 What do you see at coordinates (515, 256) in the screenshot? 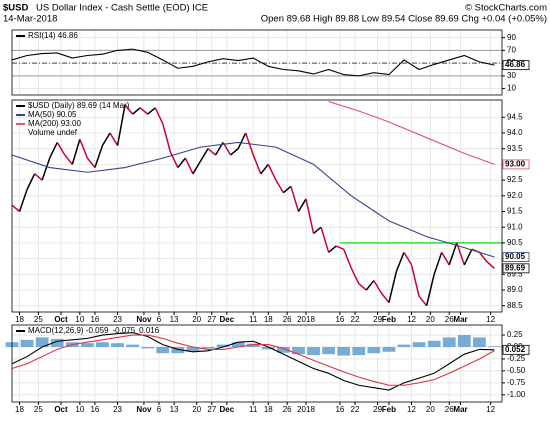
I see `value-tag-label: 90.05` at bounding box center [515, 256].